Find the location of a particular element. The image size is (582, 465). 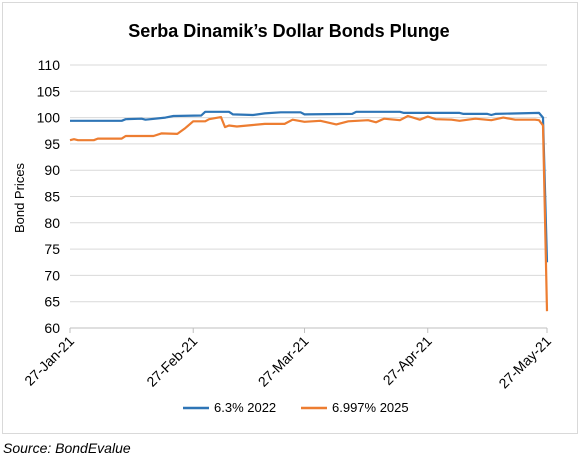

y-tick-label: 90 is located at coordinates (52, 170).